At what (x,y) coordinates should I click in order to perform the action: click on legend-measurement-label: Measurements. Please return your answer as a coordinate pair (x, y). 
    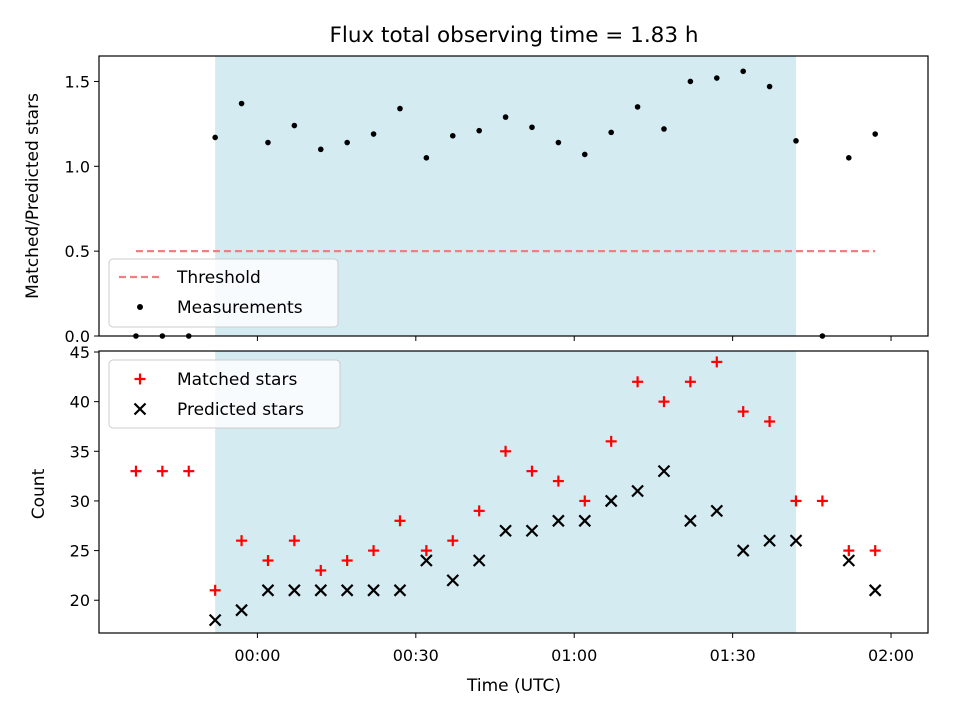
    Looking at the image, I should click on (240, 308).